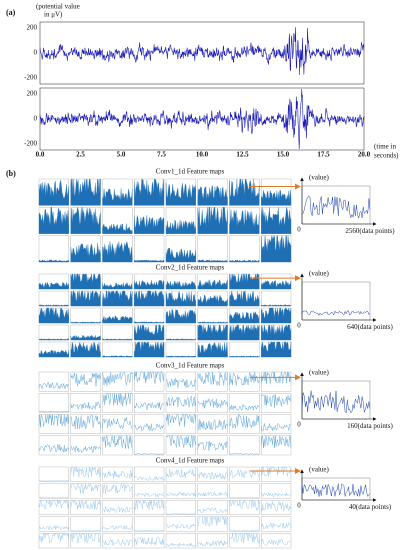  I want to click on panel-label: (a), so click(11, 12).